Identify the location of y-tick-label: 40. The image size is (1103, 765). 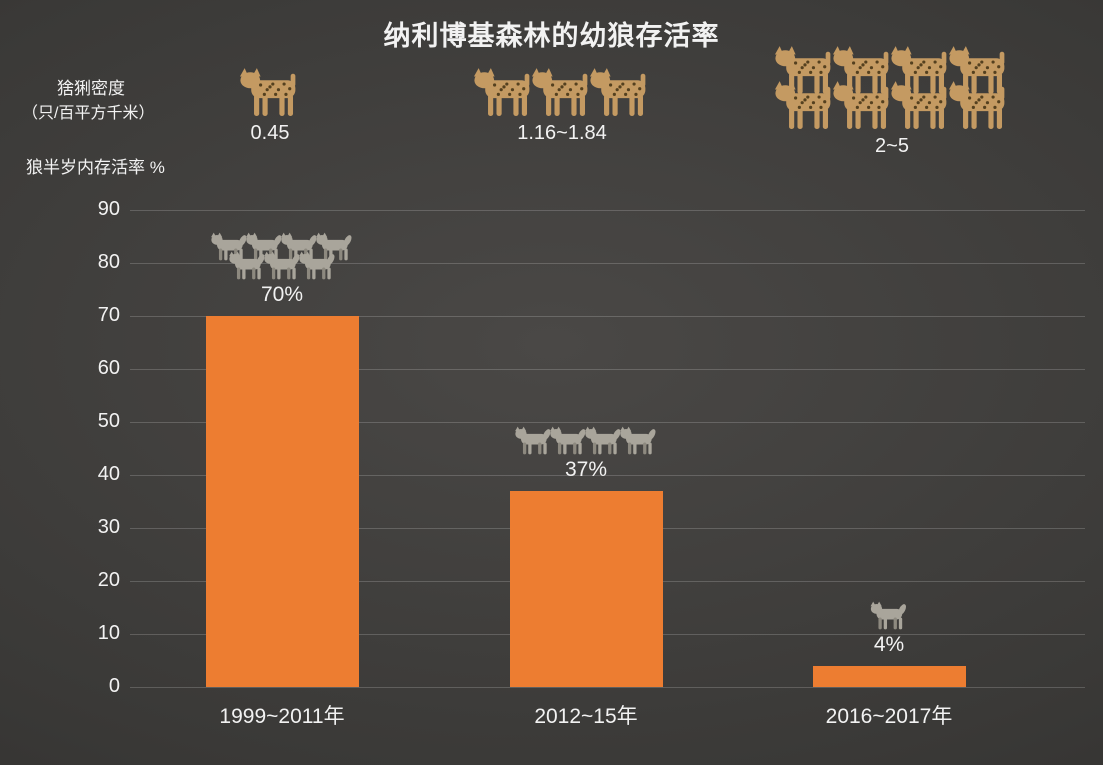
(108, 474).